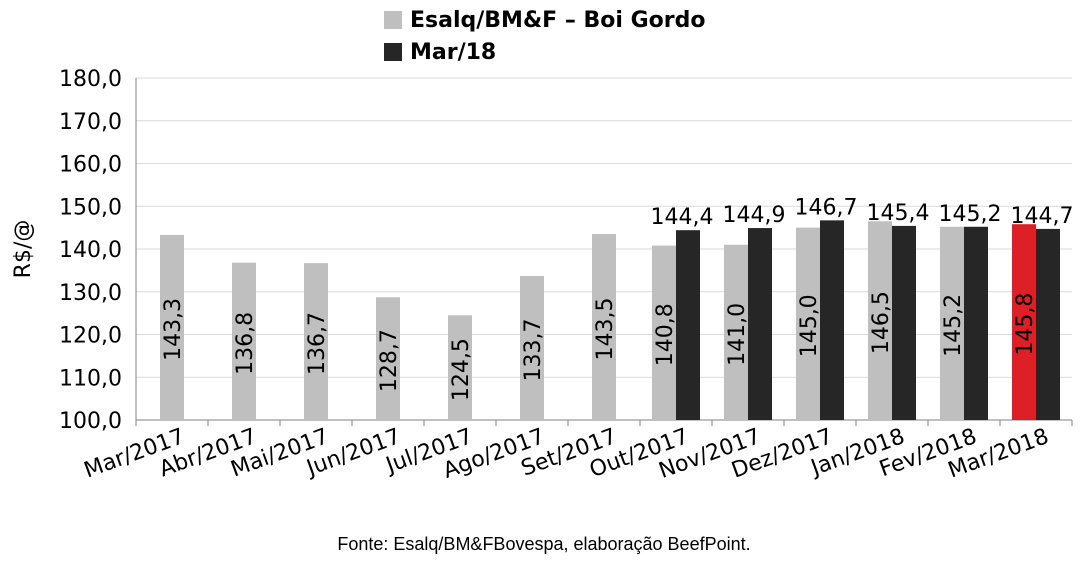  What do you see at coordinates (682, 217) in the screenshot?
I see `data-label-mar18: 144,4` at bounding box center [682, 217].